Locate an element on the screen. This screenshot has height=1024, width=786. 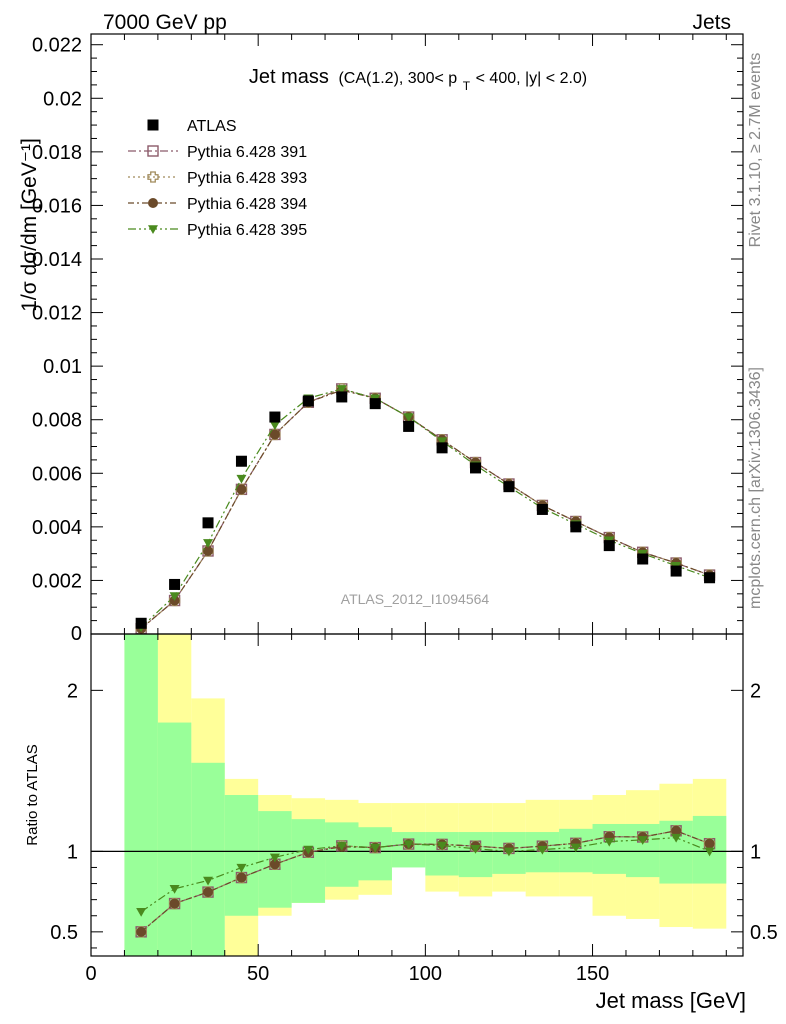
x-tick-label: 100 is located at coordinates (425, 974).